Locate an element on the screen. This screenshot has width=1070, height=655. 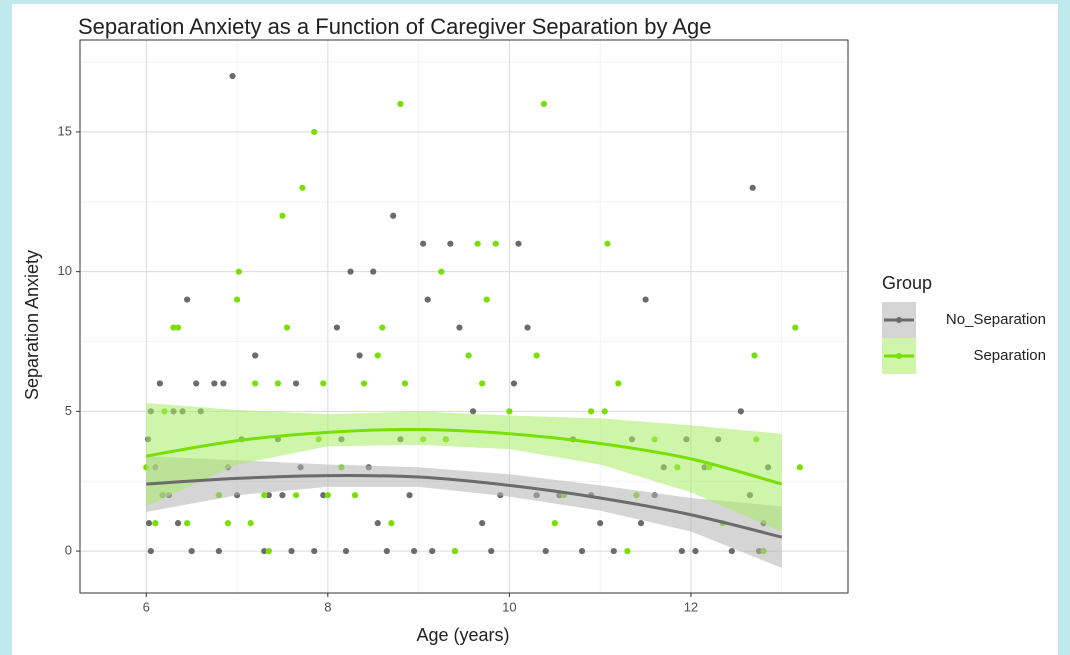
x-tick-label: 8 is located at coordinates (327, 606).